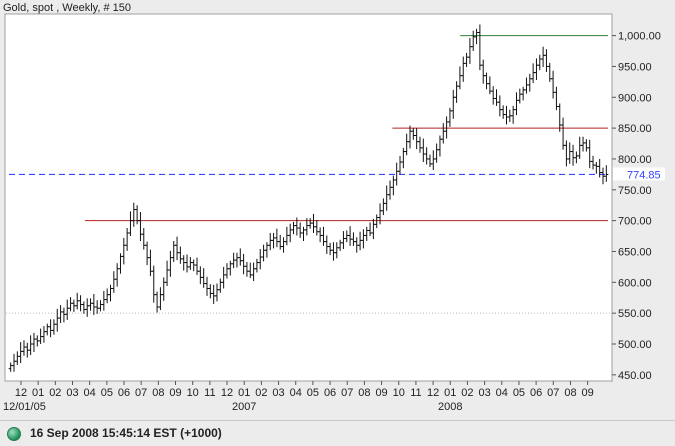 This screenshot has width=675, height=446. Describe the element at coordinates (244, 407) in the screenshot. I see `x-year-label: 2007` at that location.